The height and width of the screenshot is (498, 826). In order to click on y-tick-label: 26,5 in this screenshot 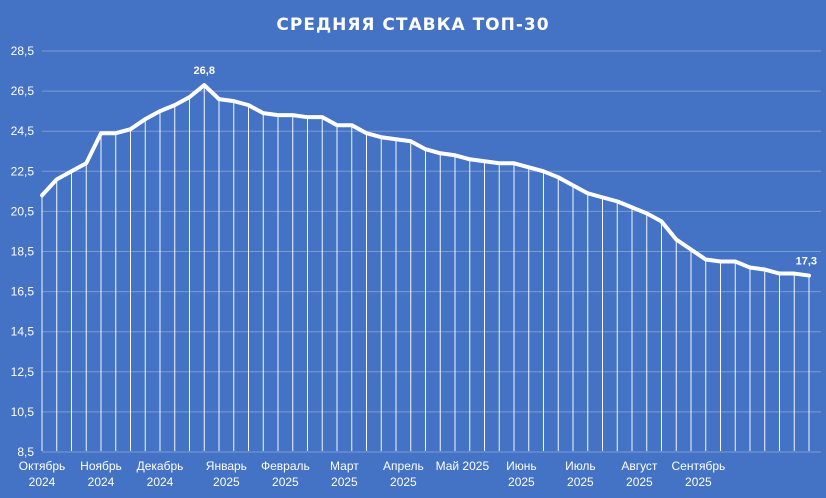, I will do `click(23, 91)`.